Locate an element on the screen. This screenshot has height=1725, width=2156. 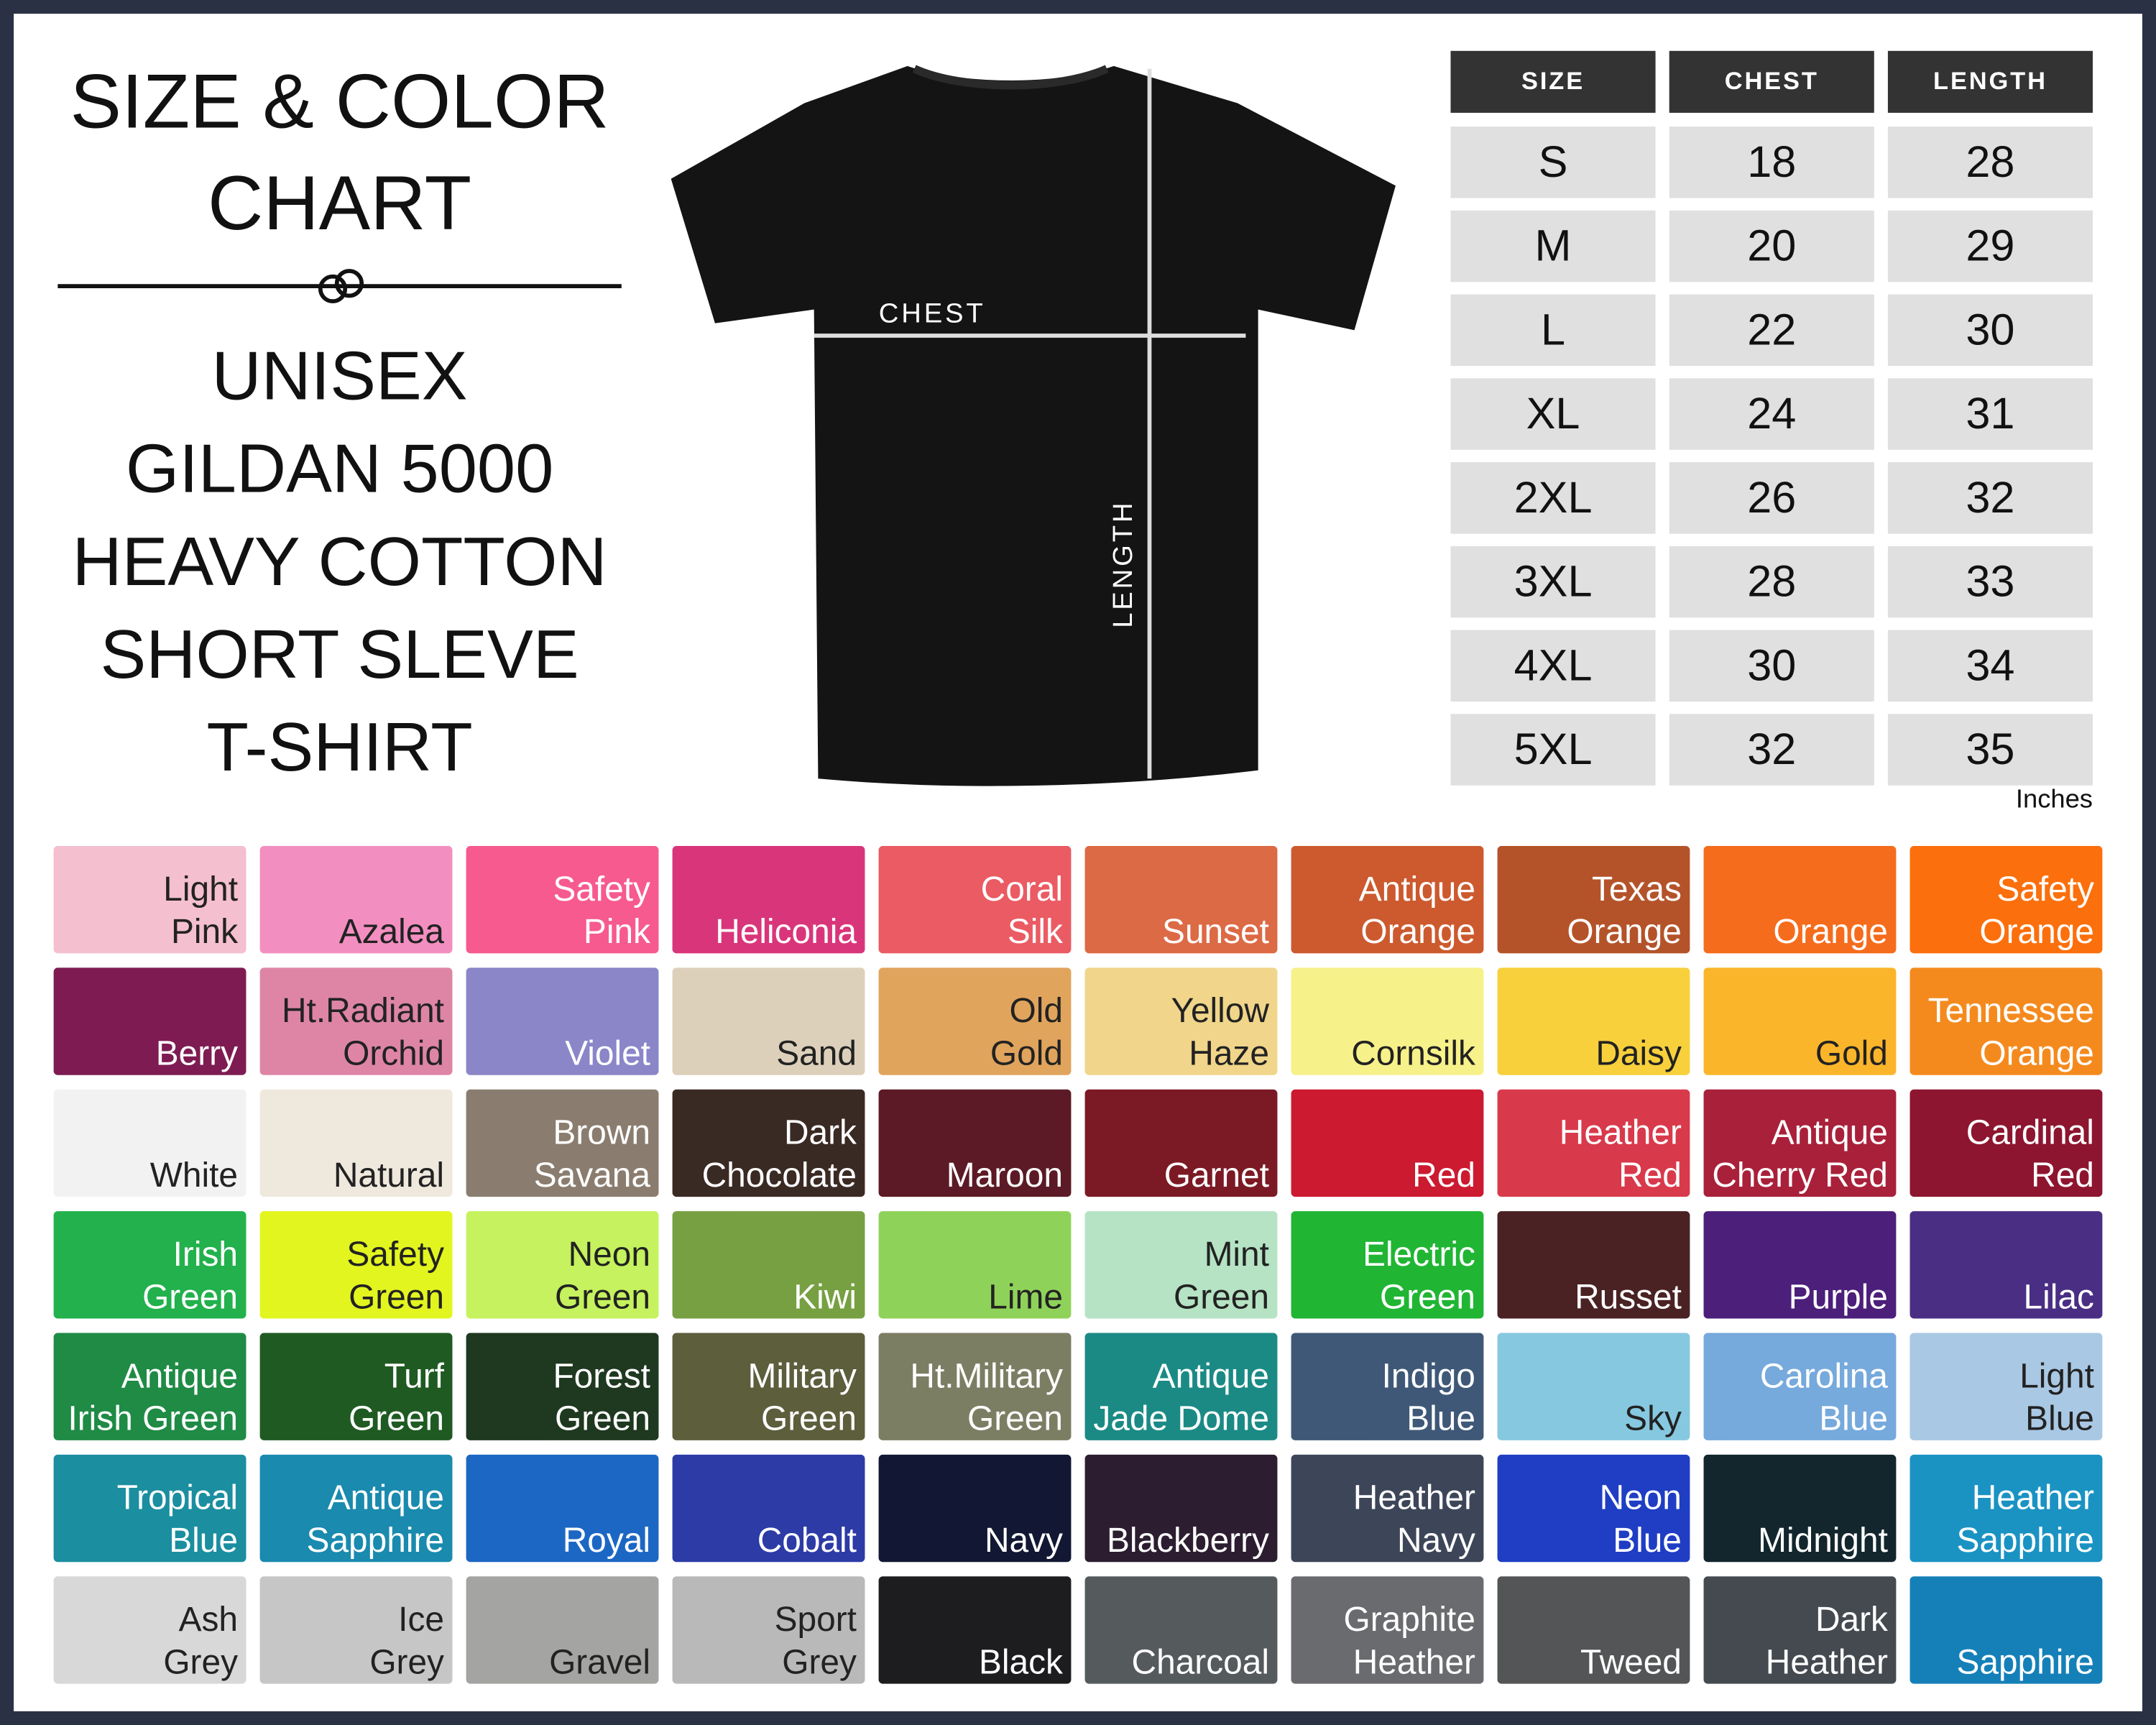
color-name: Antique is located at coordinates (1830, 1133).